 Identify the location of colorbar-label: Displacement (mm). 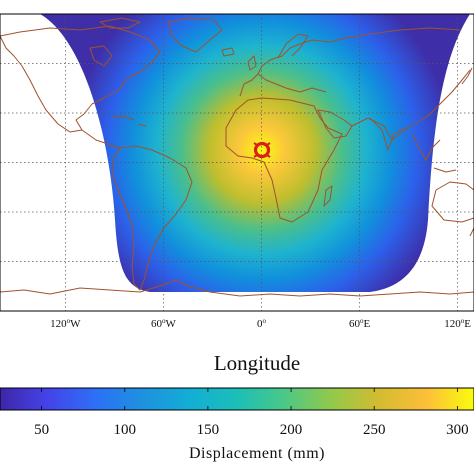
(257, 453).